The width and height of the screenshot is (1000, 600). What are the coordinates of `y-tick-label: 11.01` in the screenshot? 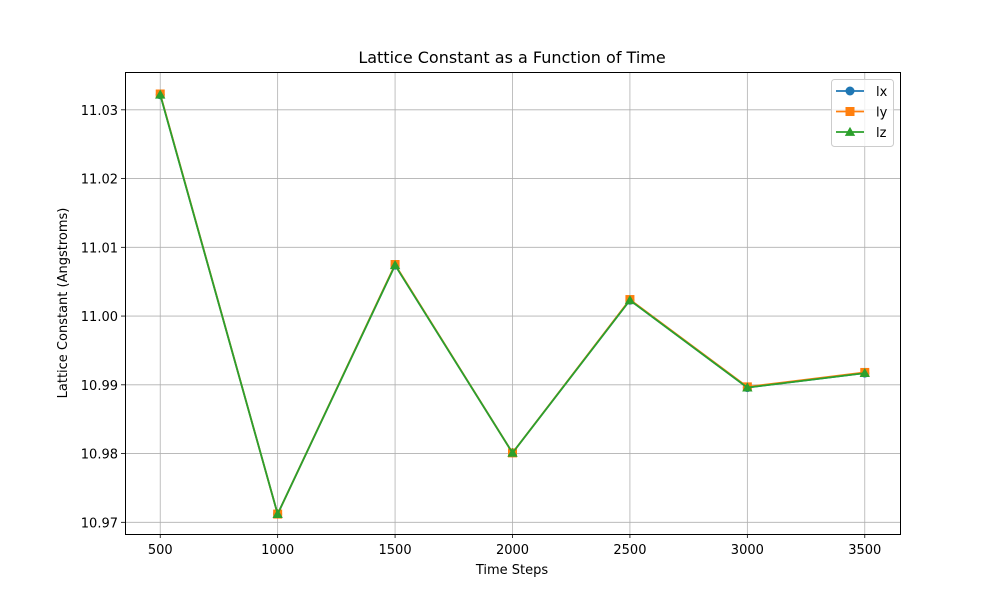 It's located at (99, 248).